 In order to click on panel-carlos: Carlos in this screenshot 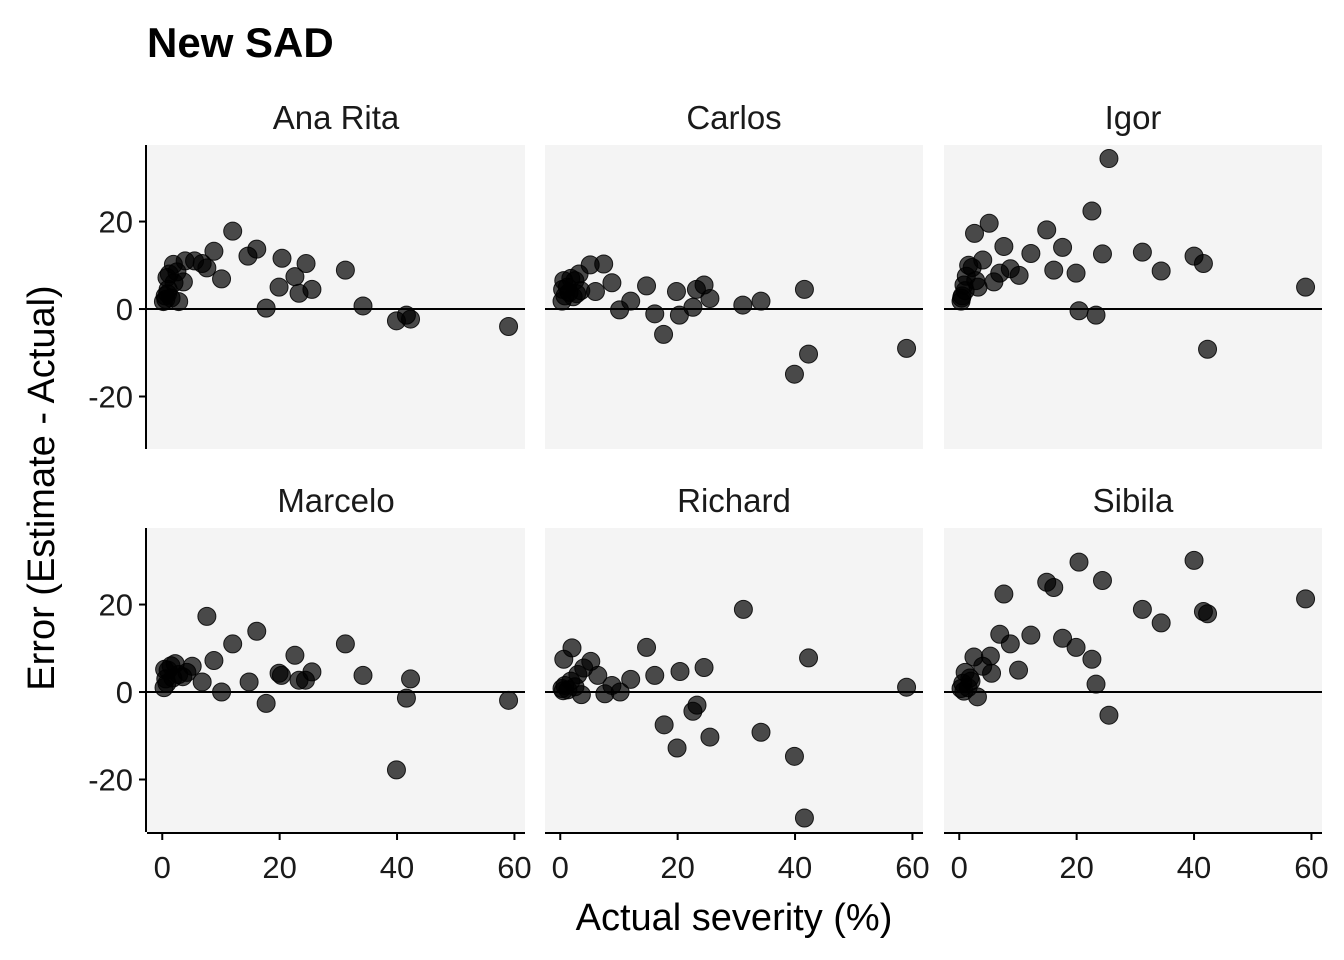, I will do `click(734, 274)`.